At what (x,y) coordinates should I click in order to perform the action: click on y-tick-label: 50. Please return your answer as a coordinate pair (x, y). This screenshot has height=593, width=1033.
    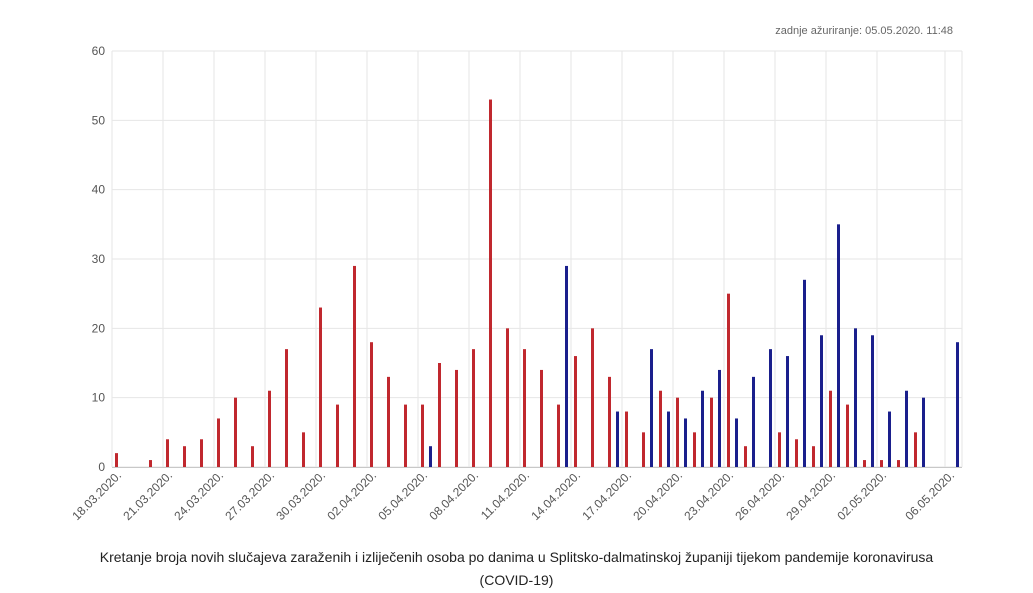
    Looking at the image, I should click on (99, 120).